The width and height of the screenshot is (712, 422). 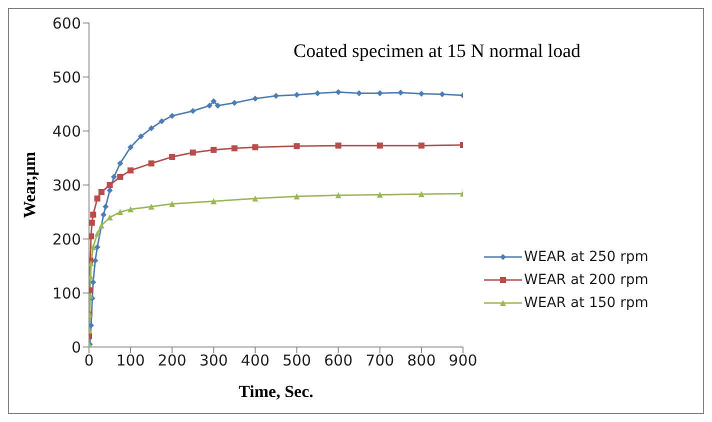 I want to click on x-tick-label: 800, so click(x=421, y=361).